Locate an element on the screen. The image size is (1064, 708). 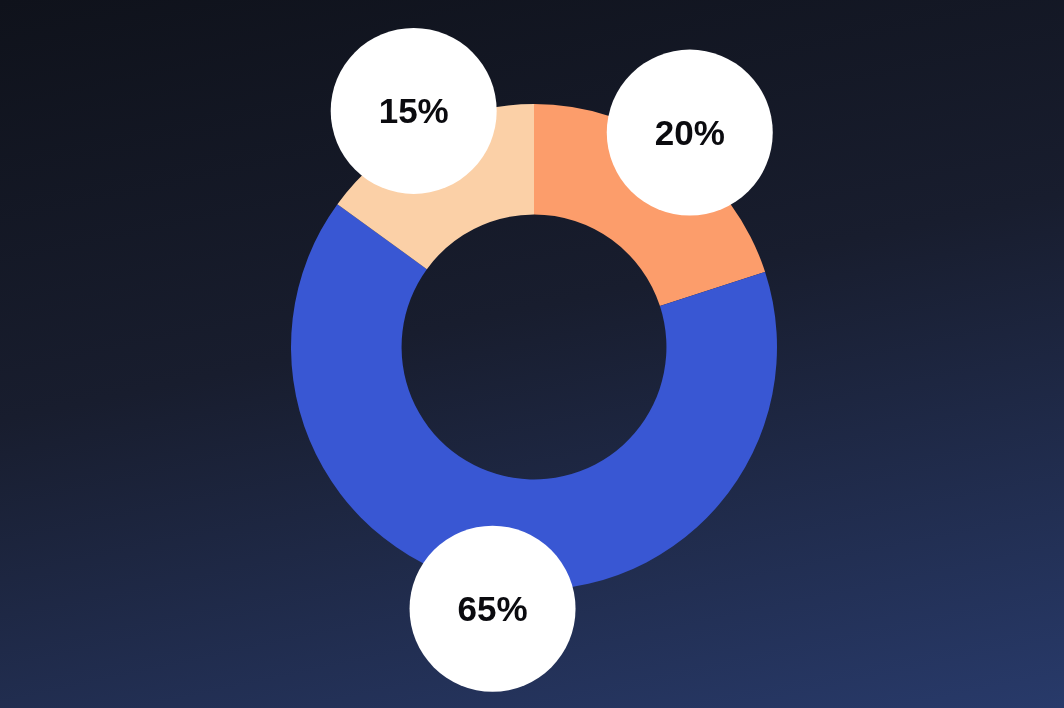
data-label: 20% is located at coordinates (689, 133).